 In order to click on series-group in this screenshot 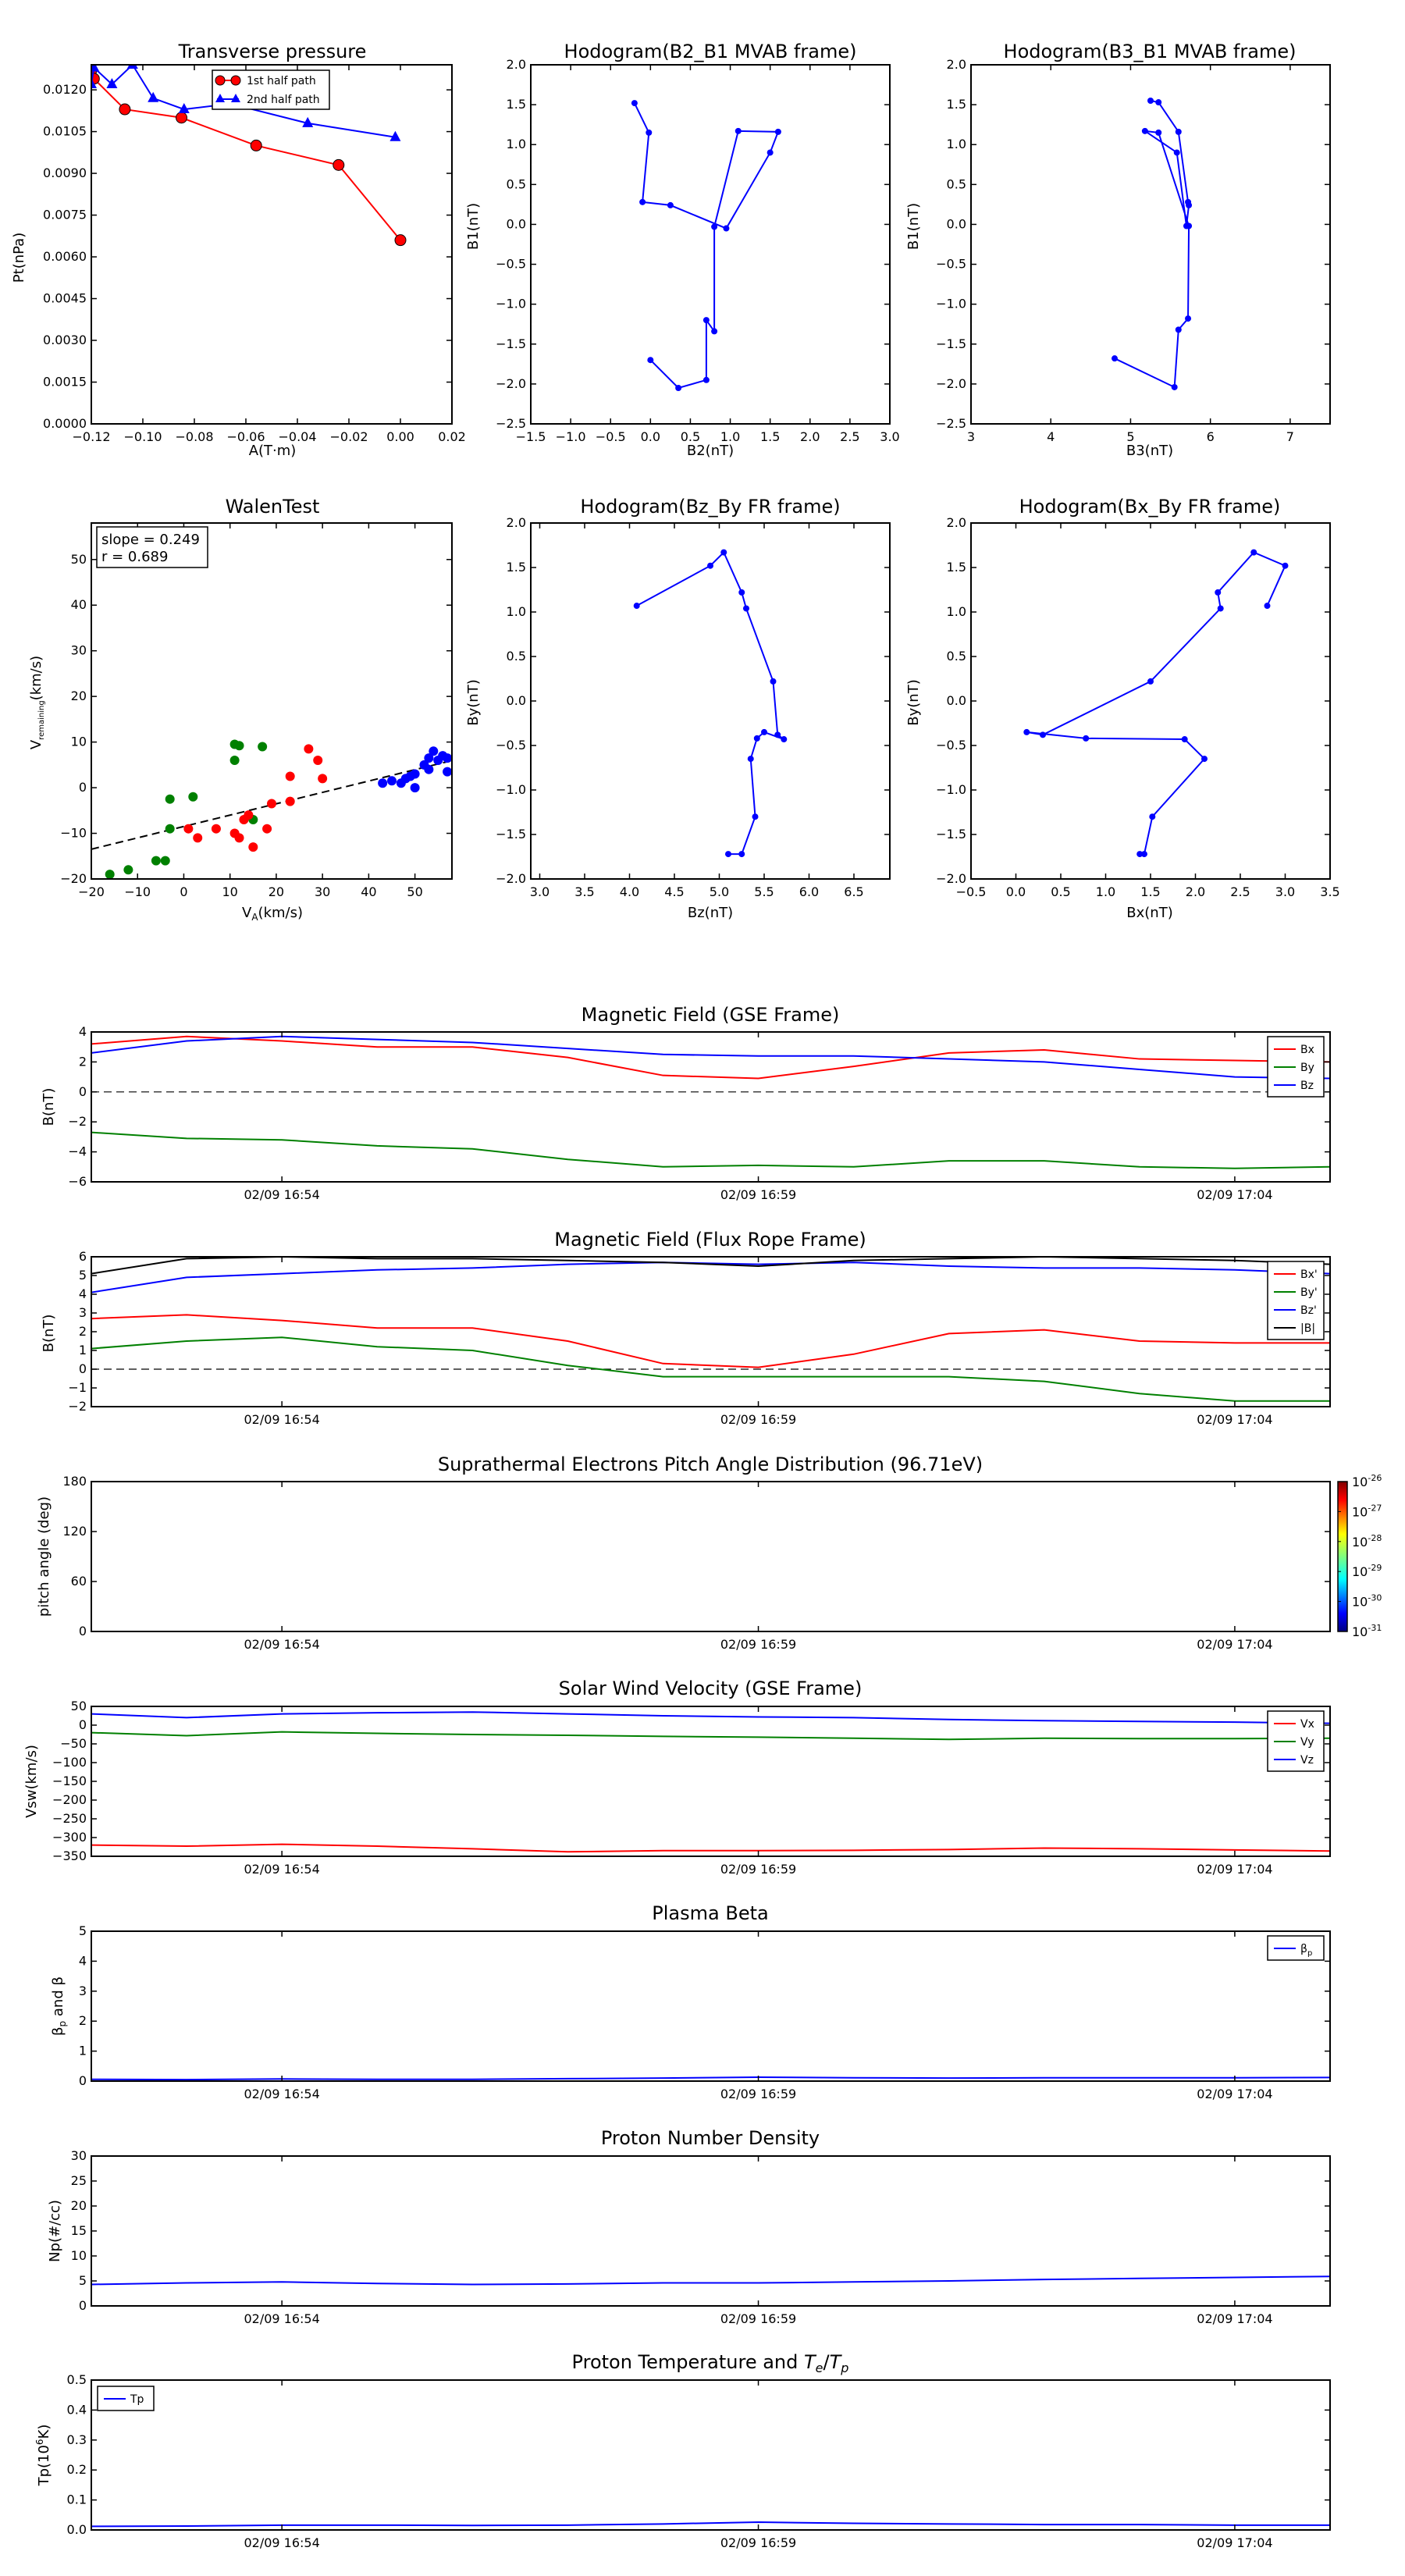, I will do `click(711, 2280)`.